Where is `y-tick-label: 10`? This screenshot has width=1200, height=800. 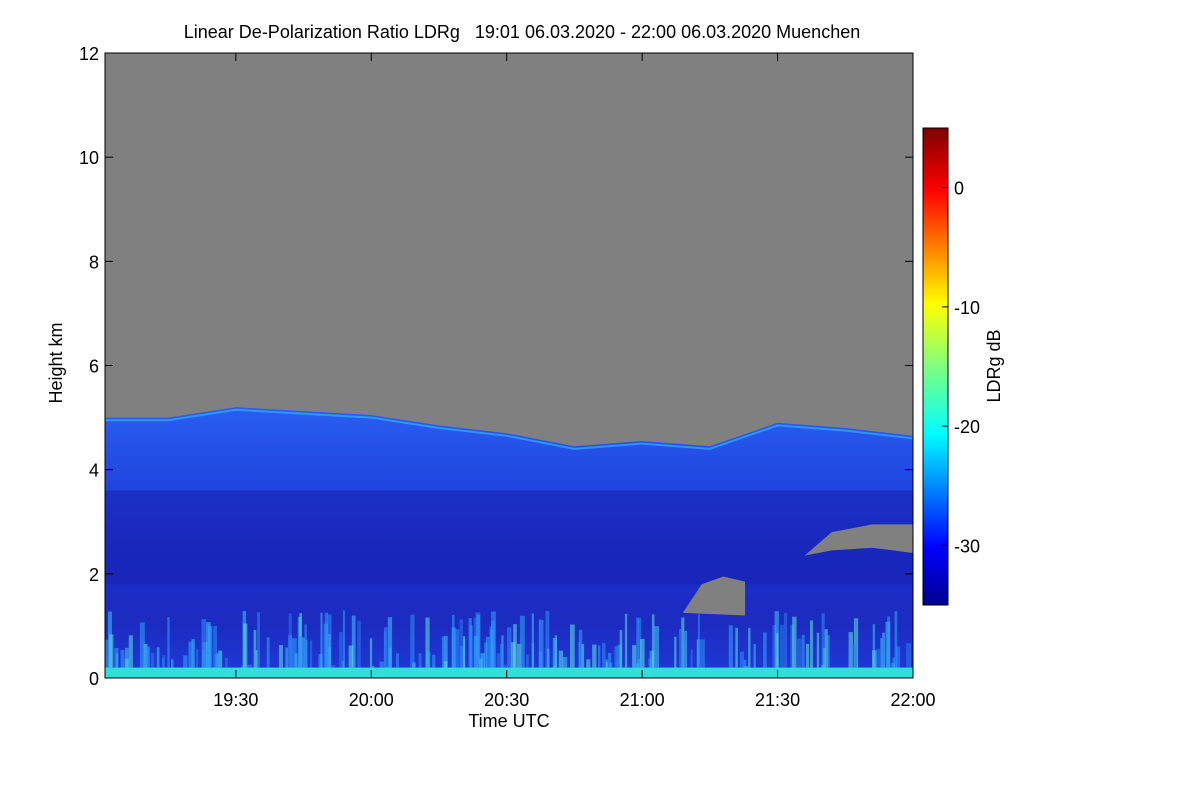
y-tick-label: 10 is located at coordinates (89, 158).